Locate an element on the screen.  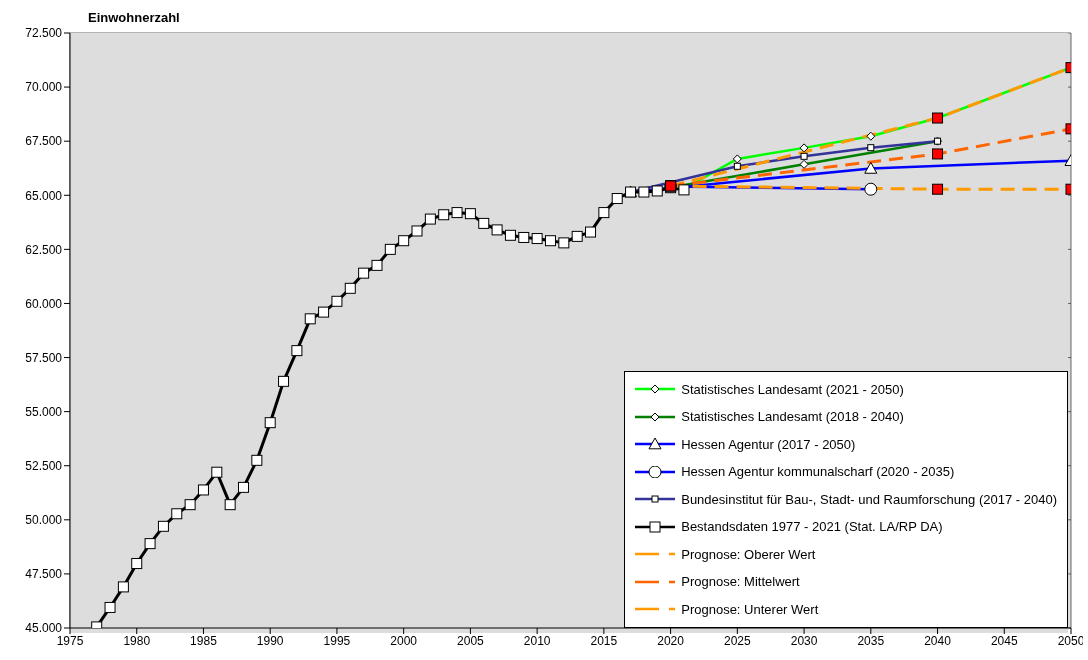
x-tick-label: 2035 is located at coordinates (871, 640).